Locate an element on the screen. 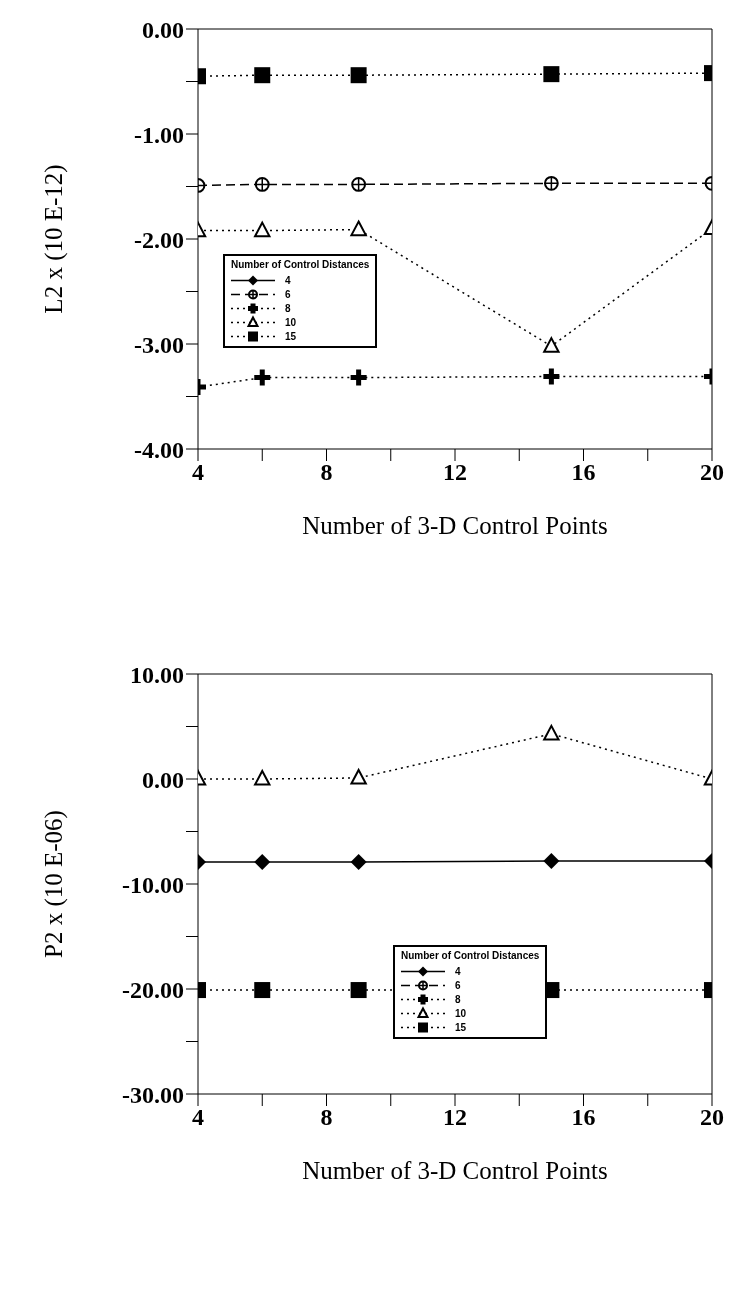 This screenshot has height=1316, width=755. y-tick-label: 10.00 is located at coordinates (157, 674).